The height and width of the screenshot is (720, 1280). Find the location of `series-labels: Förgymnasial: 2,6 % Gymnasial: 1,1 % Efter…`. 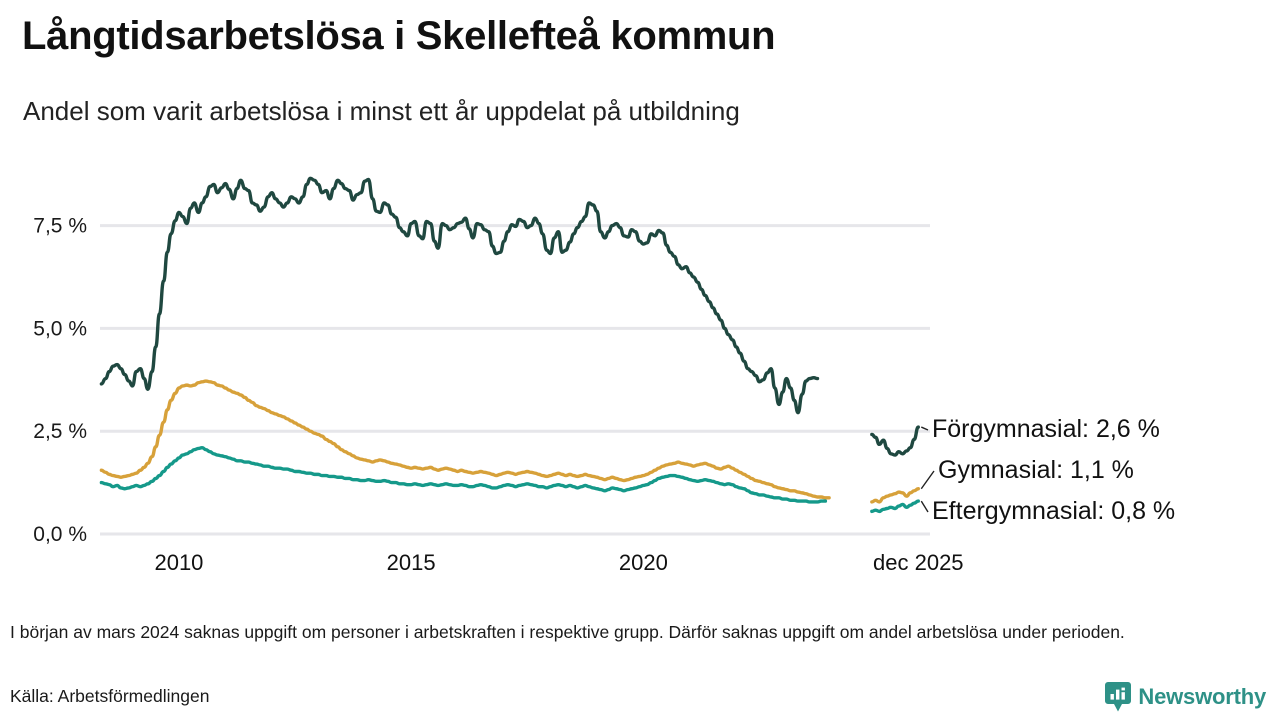

series-labels: Förgymnasial: 2,6 % Gymnasial: 1,1 % Efter… is located at coordinates (1047, 470).